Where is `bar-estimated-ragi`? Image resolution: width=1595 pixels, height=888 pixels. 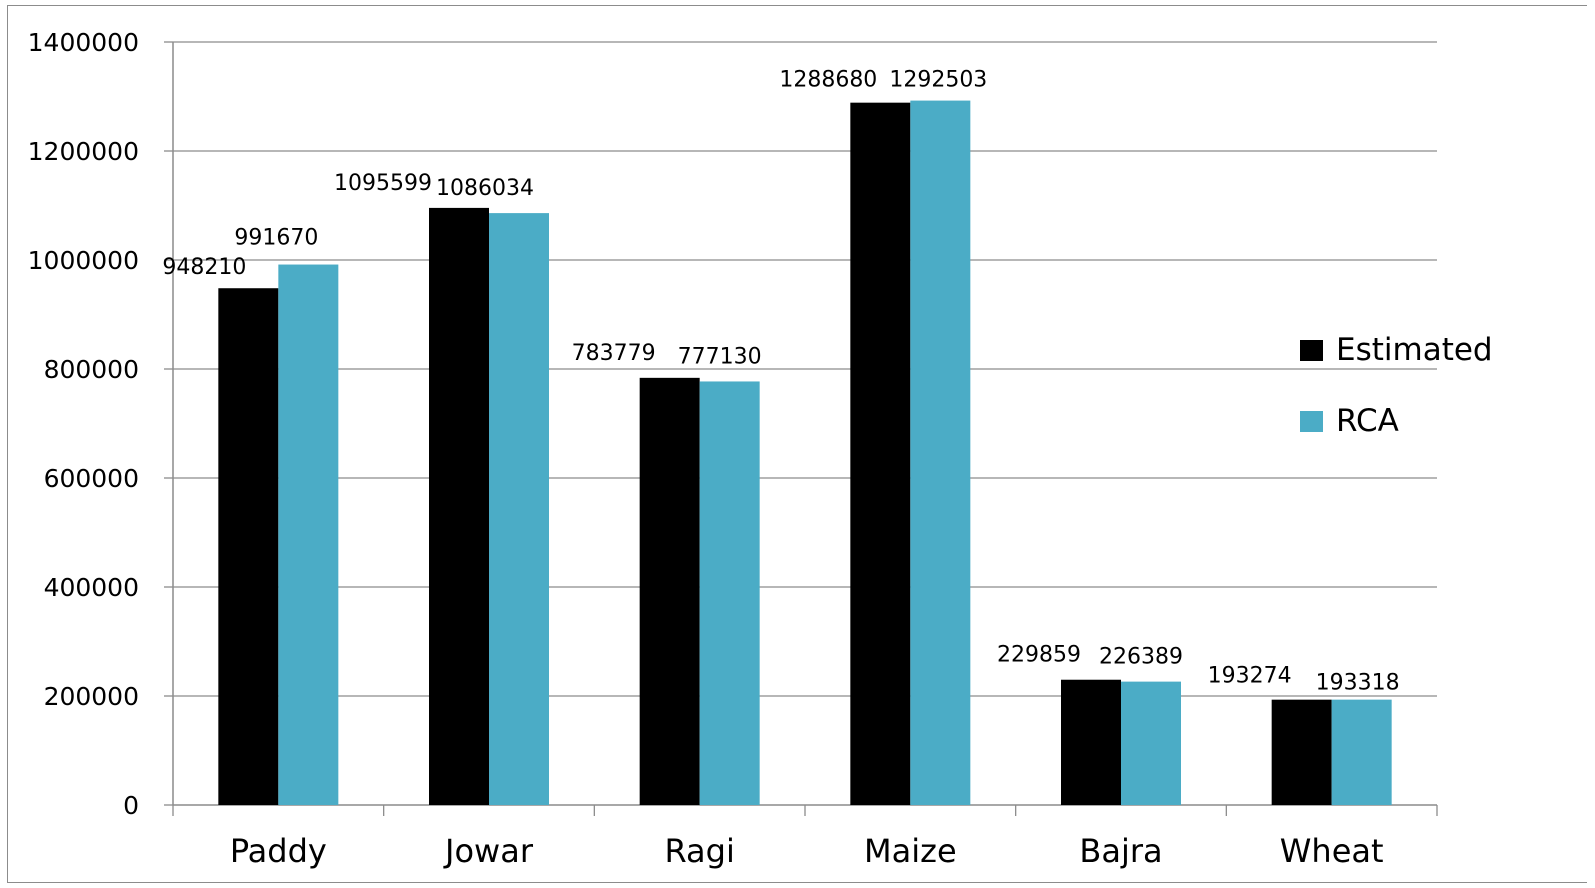 bar-estimated-ragi is located at coordinates (669, 591).